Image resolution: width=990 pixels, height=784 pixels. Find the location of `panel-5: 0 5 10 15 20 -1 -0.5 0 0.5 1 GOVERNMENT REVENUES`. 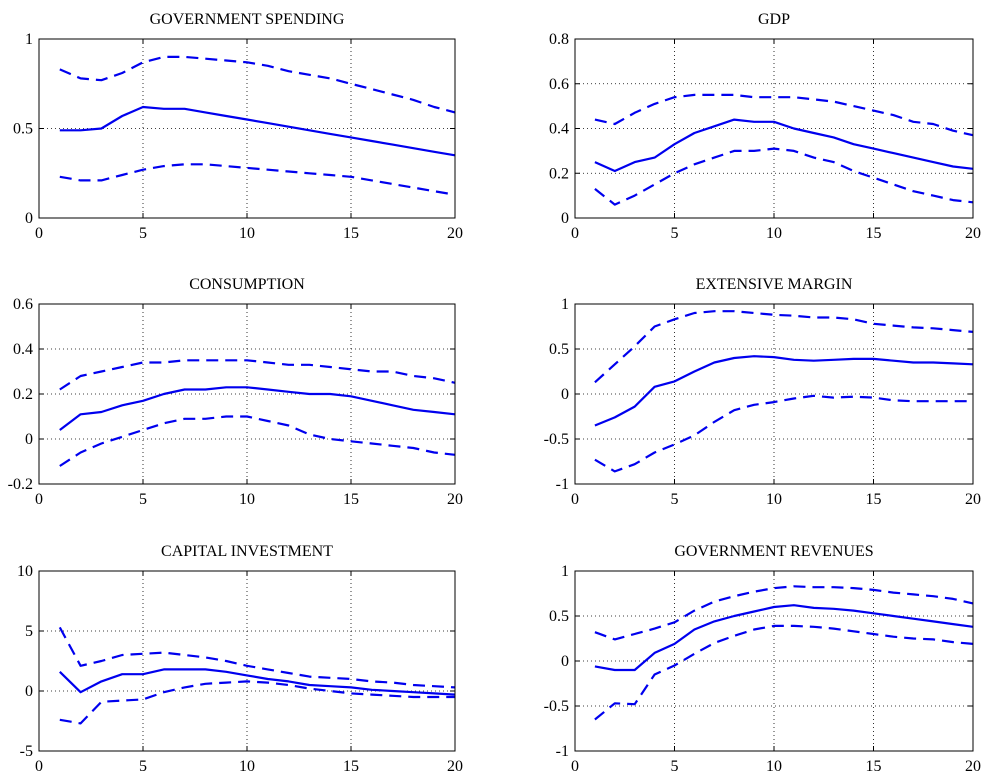

panel-5: 0 5 10 15 20 -1 -0.5 0 0.5 1 GOVERNMENT REVENUES is located at coordinates (762, 659).